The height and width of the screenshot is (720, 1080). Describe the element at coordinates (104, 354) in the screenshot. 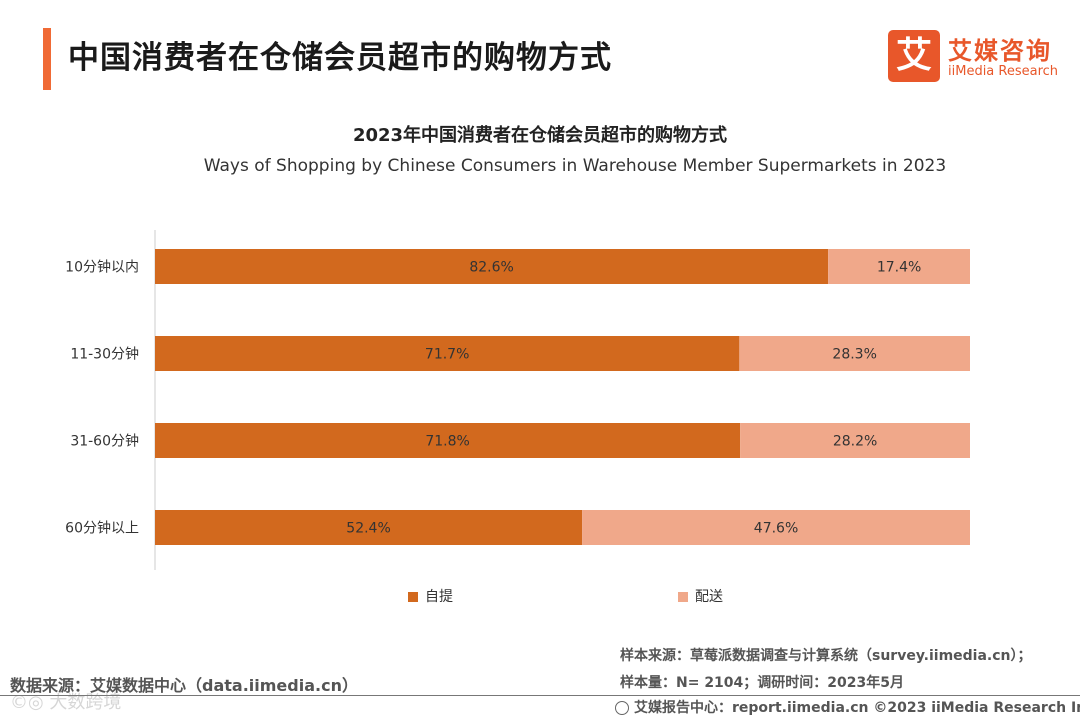

I see `y-tick-label: 11-30分钟` at that location.